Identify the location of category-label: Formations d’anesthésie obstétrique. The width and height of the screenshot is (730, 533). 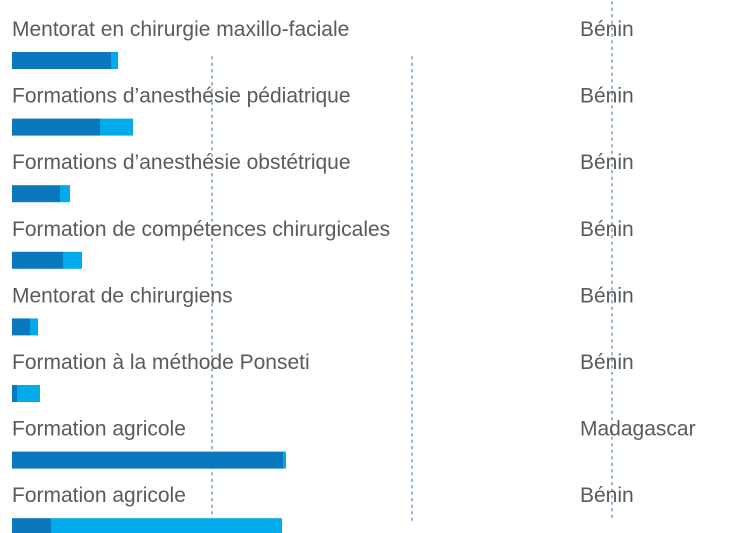
(181, 162).